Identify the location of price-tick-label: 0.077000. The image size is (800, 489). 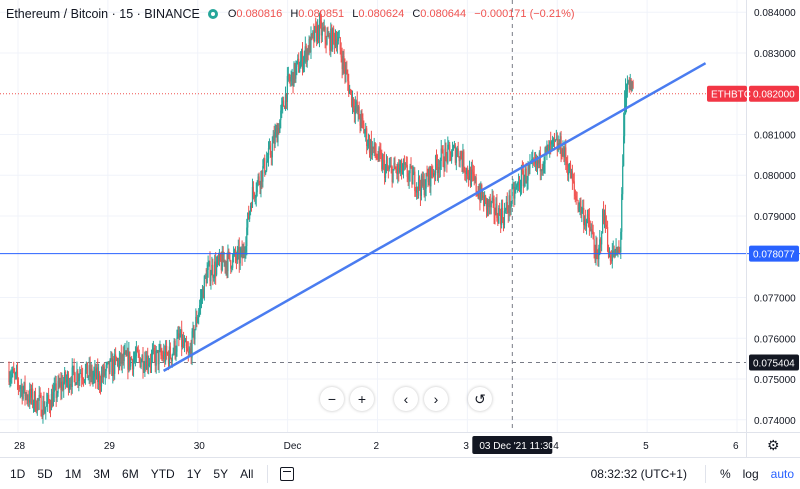
(775, 299).